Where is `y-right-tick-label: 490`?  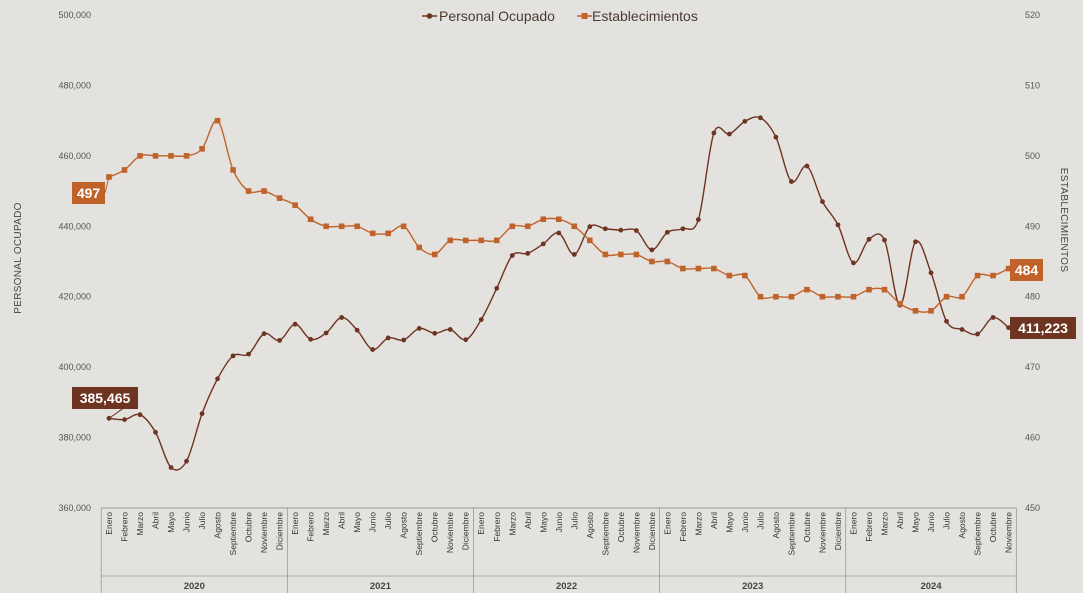 y-right-tick-label: 490 is located at coordinates (1032, 226).